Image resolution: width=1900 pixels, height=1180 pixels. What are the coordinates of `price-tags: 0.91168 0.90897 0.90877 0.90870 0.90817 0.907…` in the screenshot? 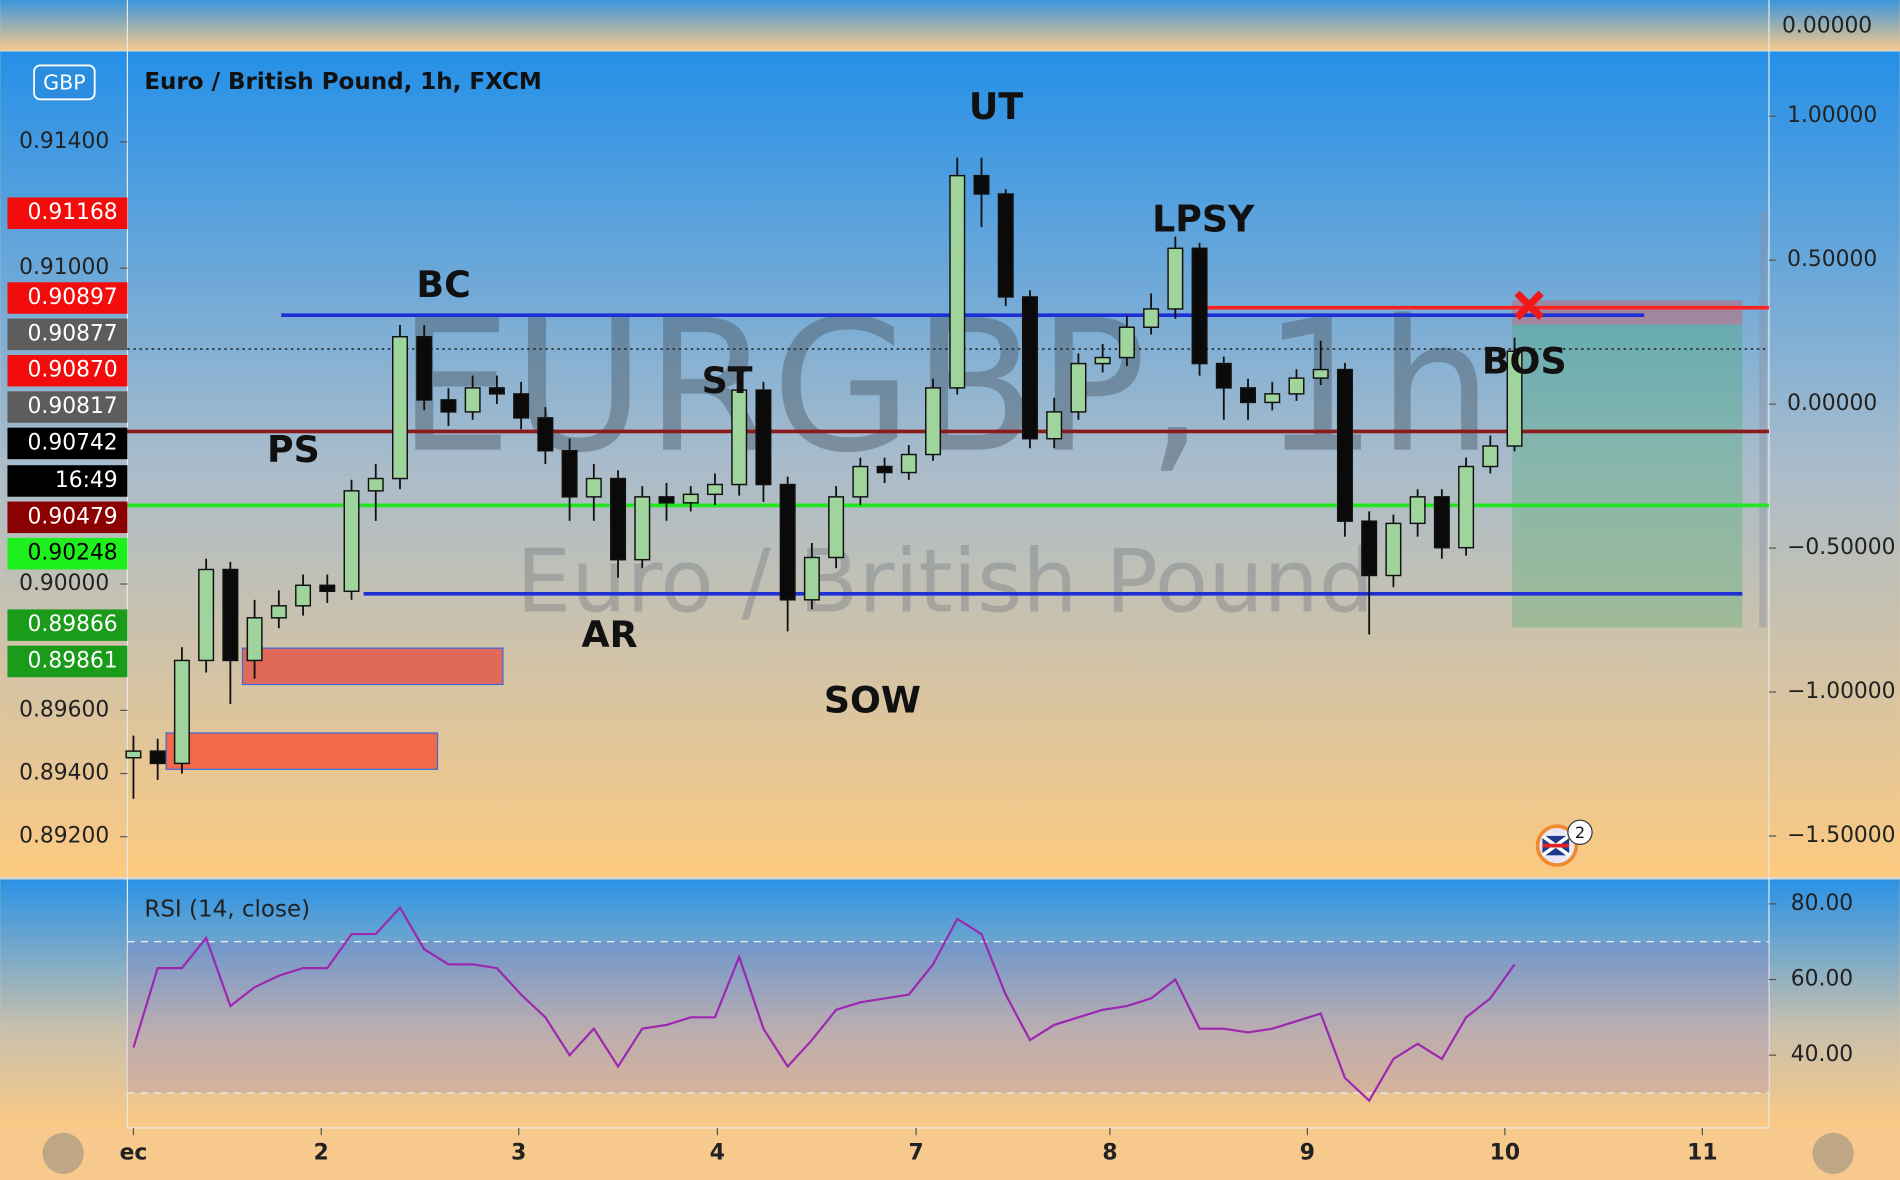 It's located at (67, 437).